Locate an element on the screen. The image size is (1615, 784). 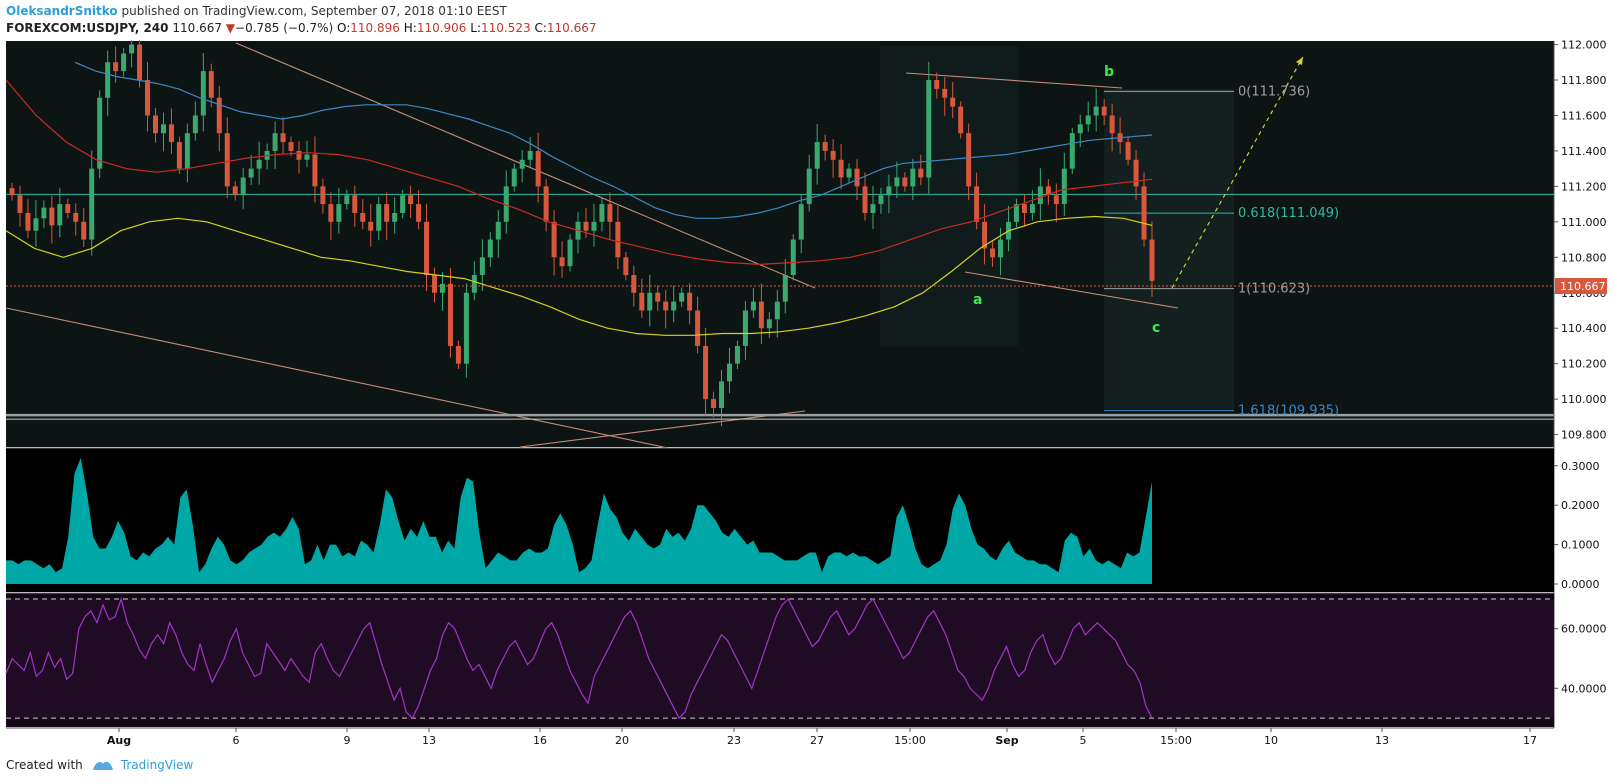
price-tick-label: 110.400 is located at coordinates (1584, 328).